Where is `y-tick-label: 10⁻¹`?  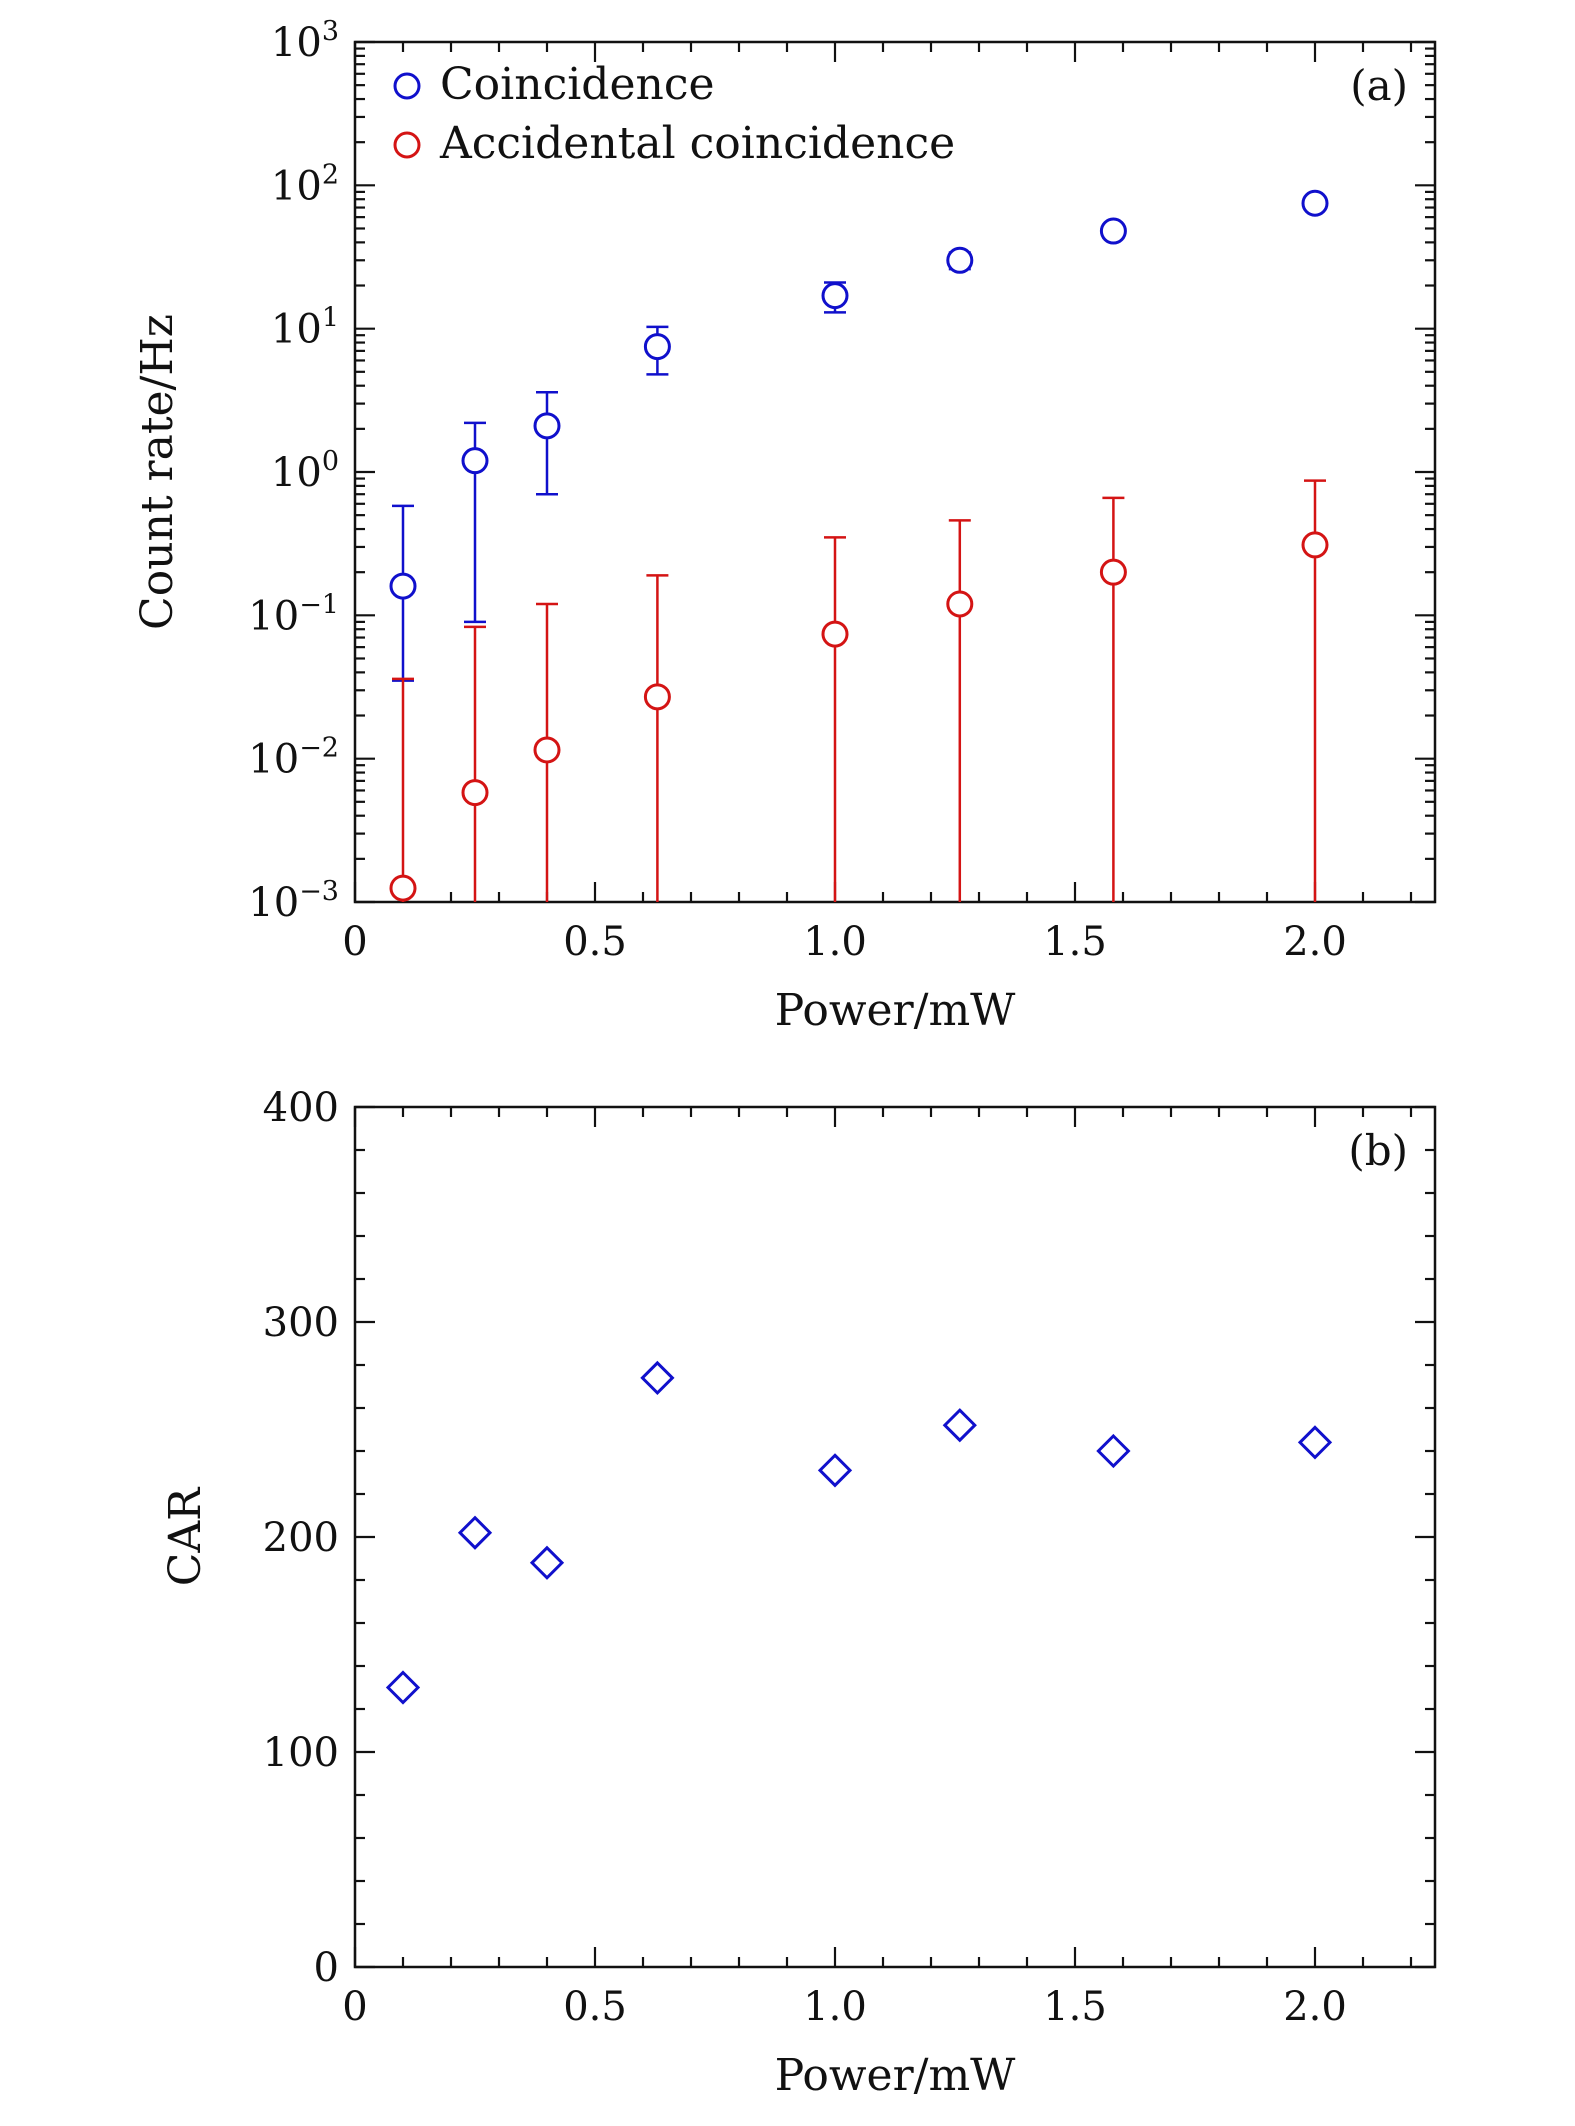
y-tick-label: 10⁻¹ is located at coordinates (293, 614).